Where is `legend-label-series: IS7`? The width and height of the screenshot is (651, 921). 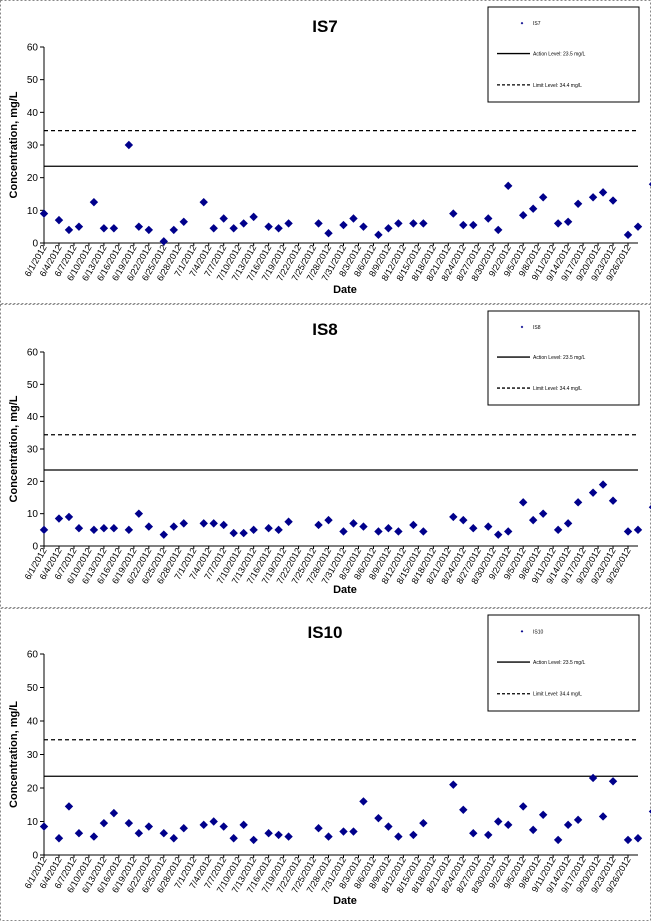 legend-label-series: IS7 is located at coordinates (537, 24).